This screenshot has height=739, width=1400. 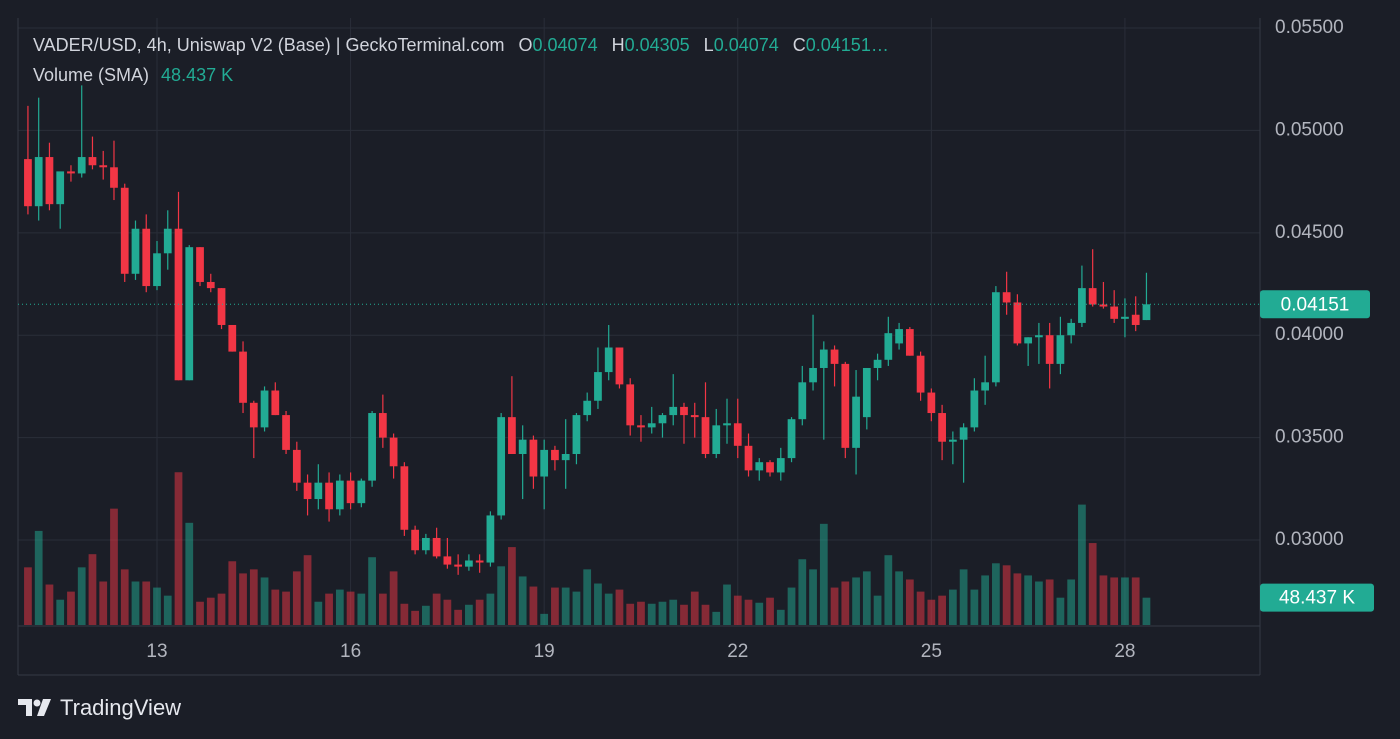 I want to click on volume-label: Volume (SMA), so click(x=91, y=75).